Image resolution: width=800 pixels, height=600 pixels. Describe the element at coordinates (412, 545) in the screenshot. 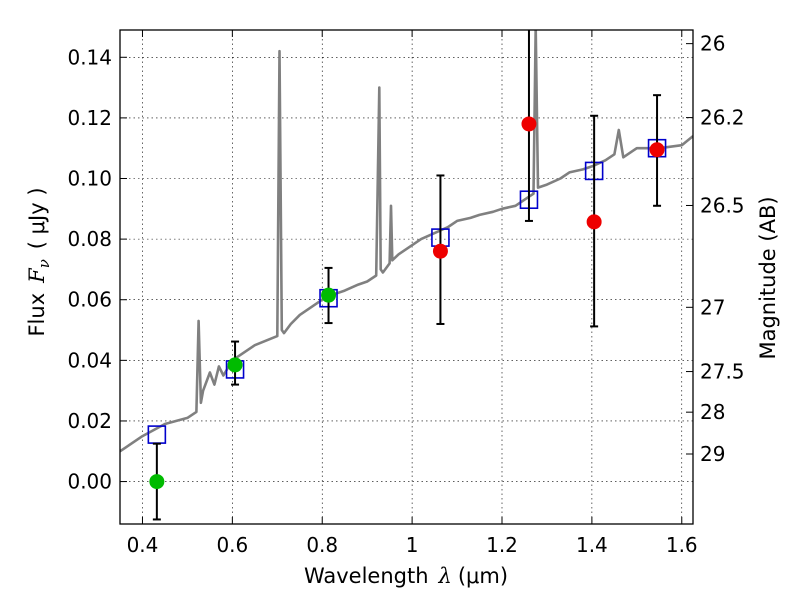

I see `x-tick-label: 1` at that location.